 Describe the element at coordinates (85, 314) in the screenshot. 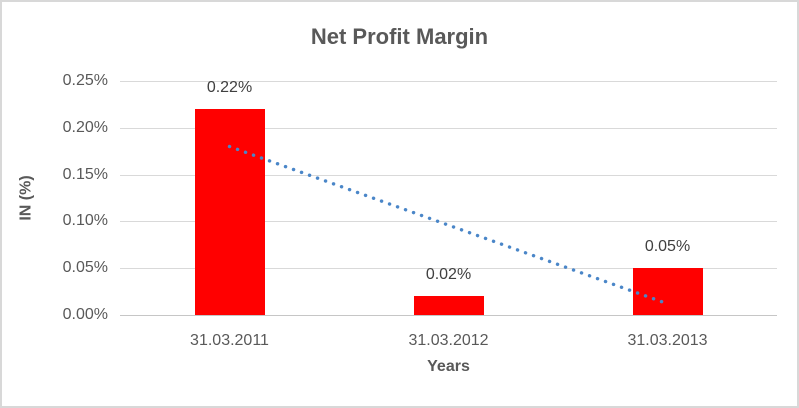

I see `y-tick-label: 0.00%` at that location.